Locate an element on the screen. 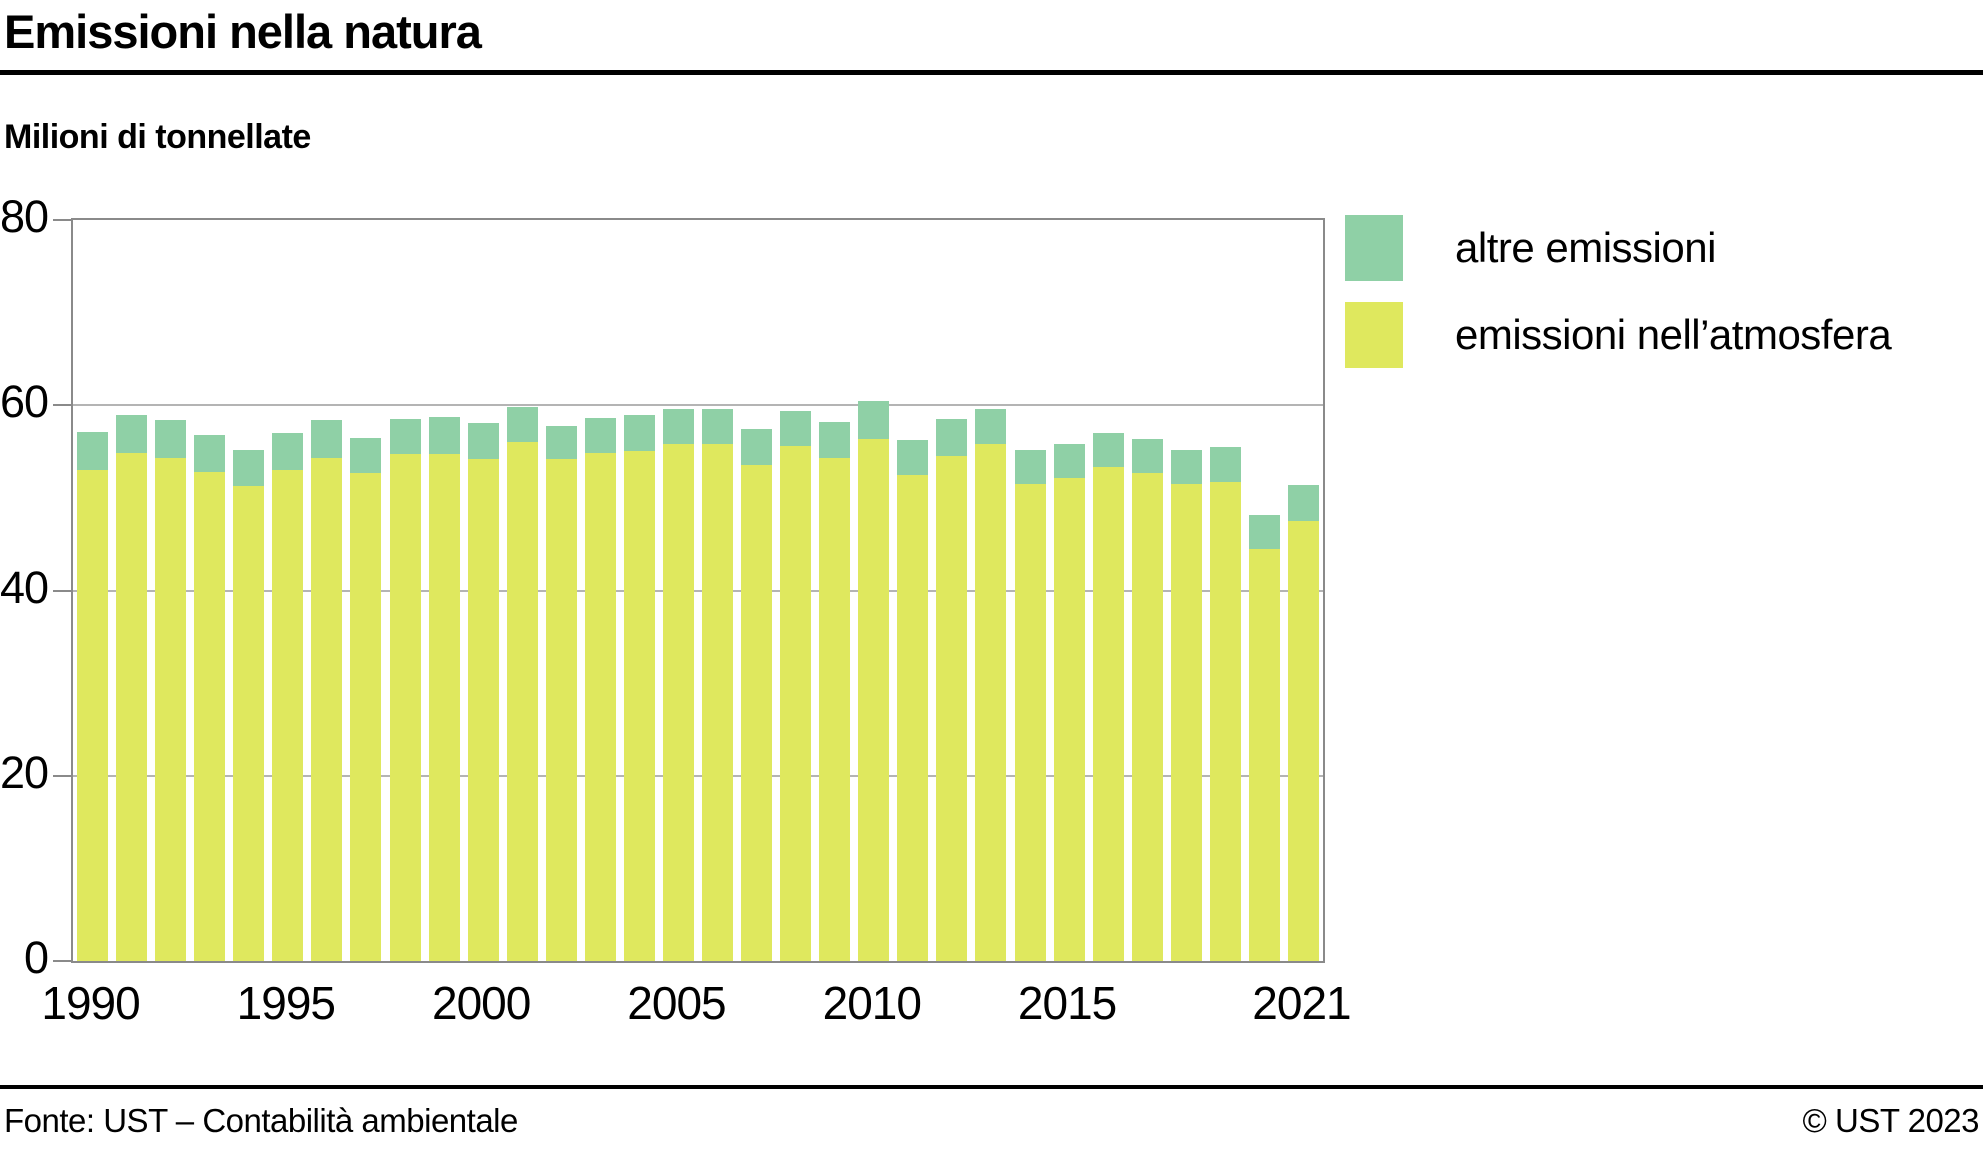 The width and height of the screenshot is (1983, 1161). chart-subtitle: Milioni di tonnellate is located at coordinates (157, 137).